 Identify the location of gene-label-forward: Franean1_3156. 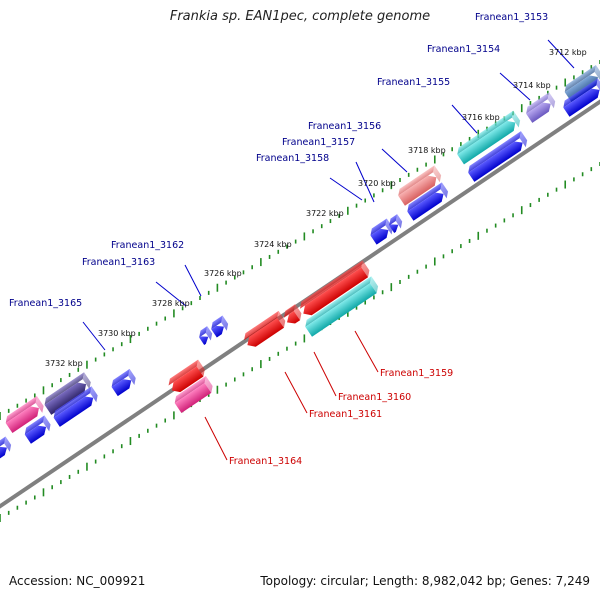
(344, 126).